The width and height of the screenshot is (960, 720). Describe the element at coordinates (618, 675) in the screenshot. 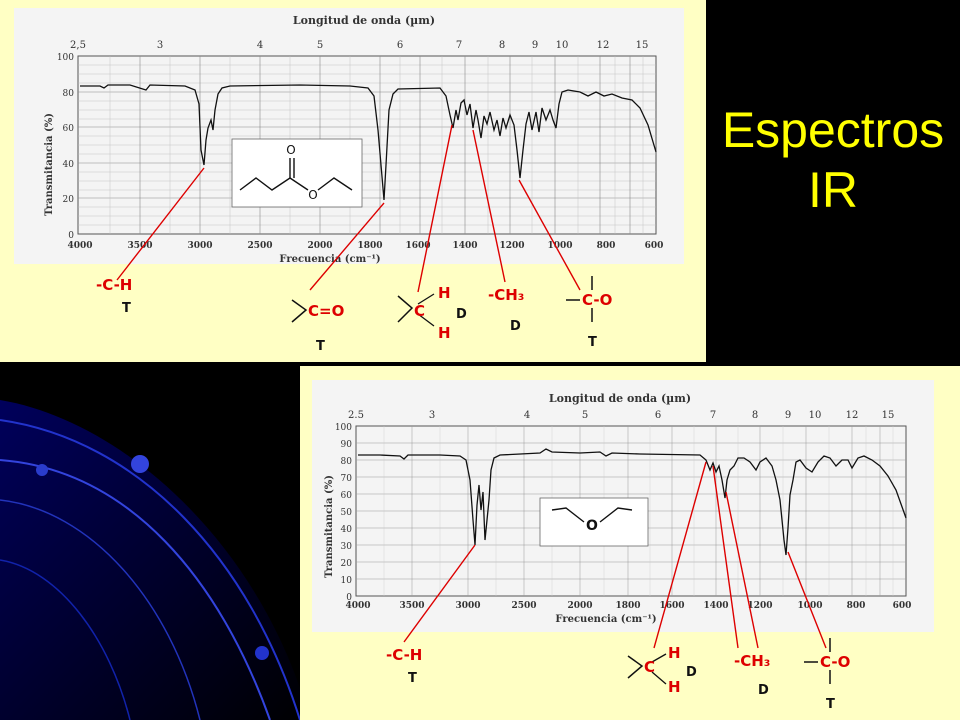

I see `bottom-group-labels: -C-H T H C H D -CH₃ D C-O T` at that location.